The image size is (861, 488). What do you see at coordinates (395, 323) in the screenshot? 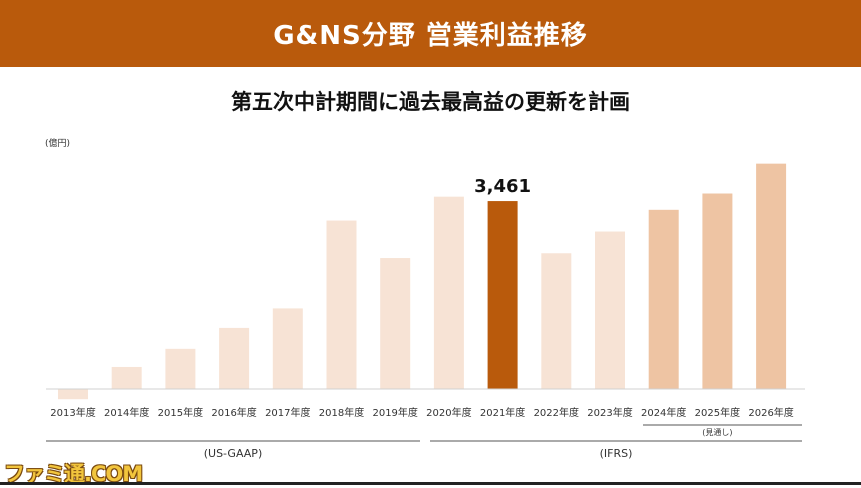
I see `bar-2019年度` at bounding box center [395, 323].